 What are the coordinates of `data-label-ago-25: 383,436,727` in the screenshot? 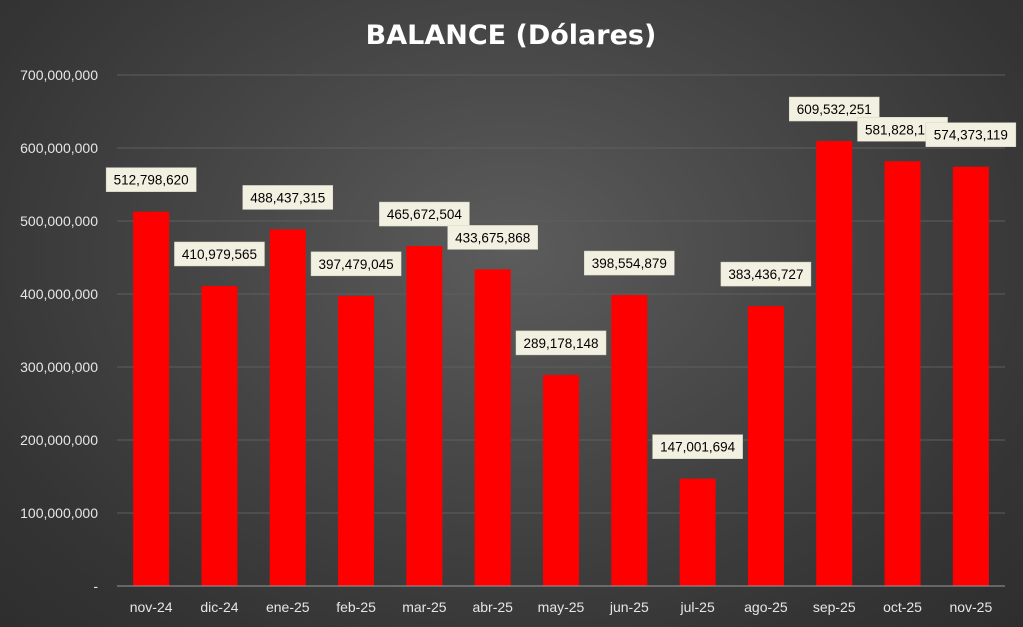 It's located at (766, 274).